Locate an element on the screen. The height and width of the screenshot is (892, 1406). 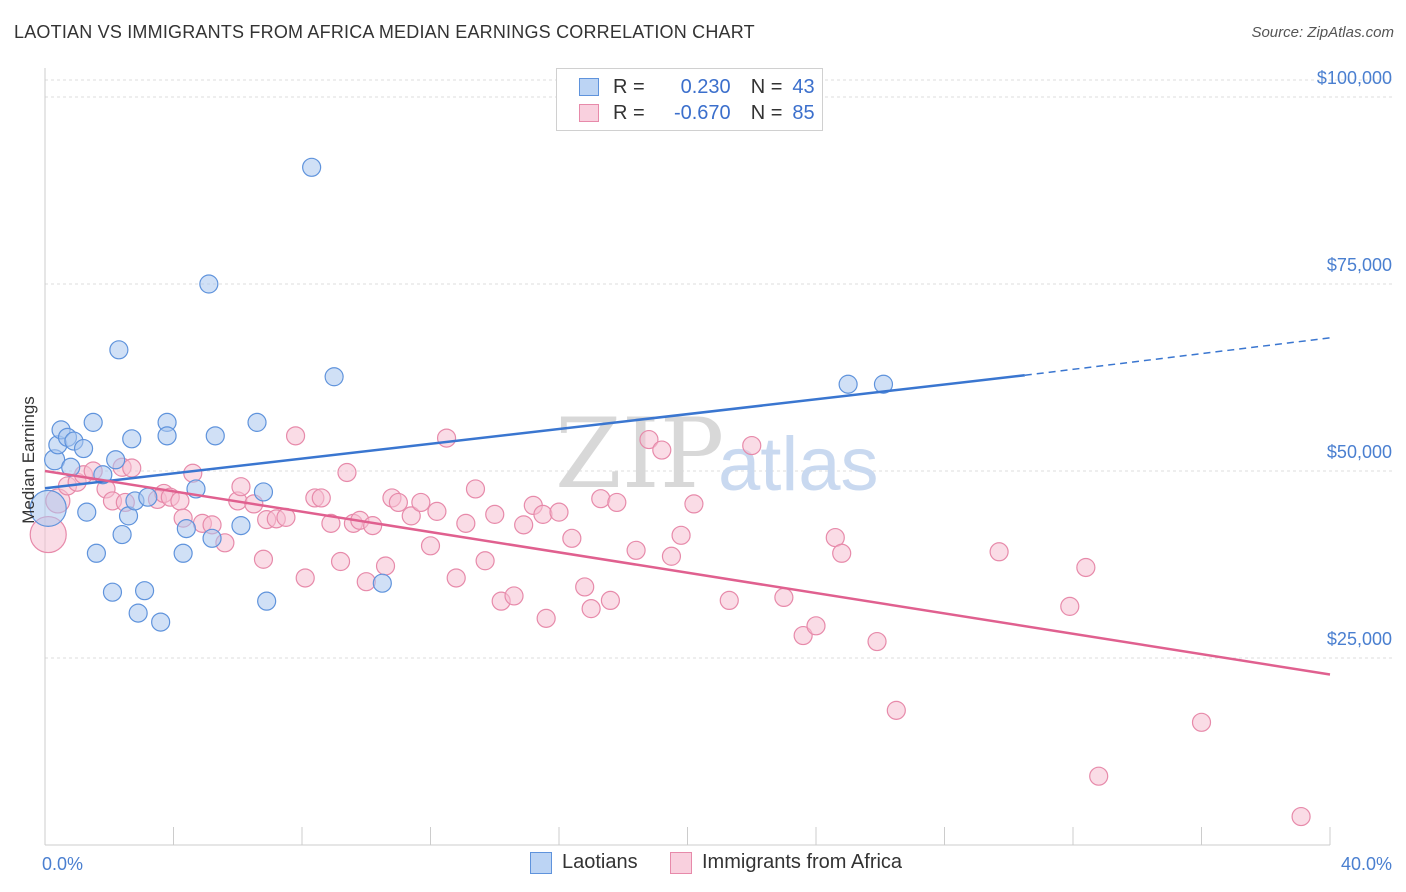
stats-legend: R = 0.230 N = 43 R = -0.670 N = 85 is located at coordinates (689, 99).